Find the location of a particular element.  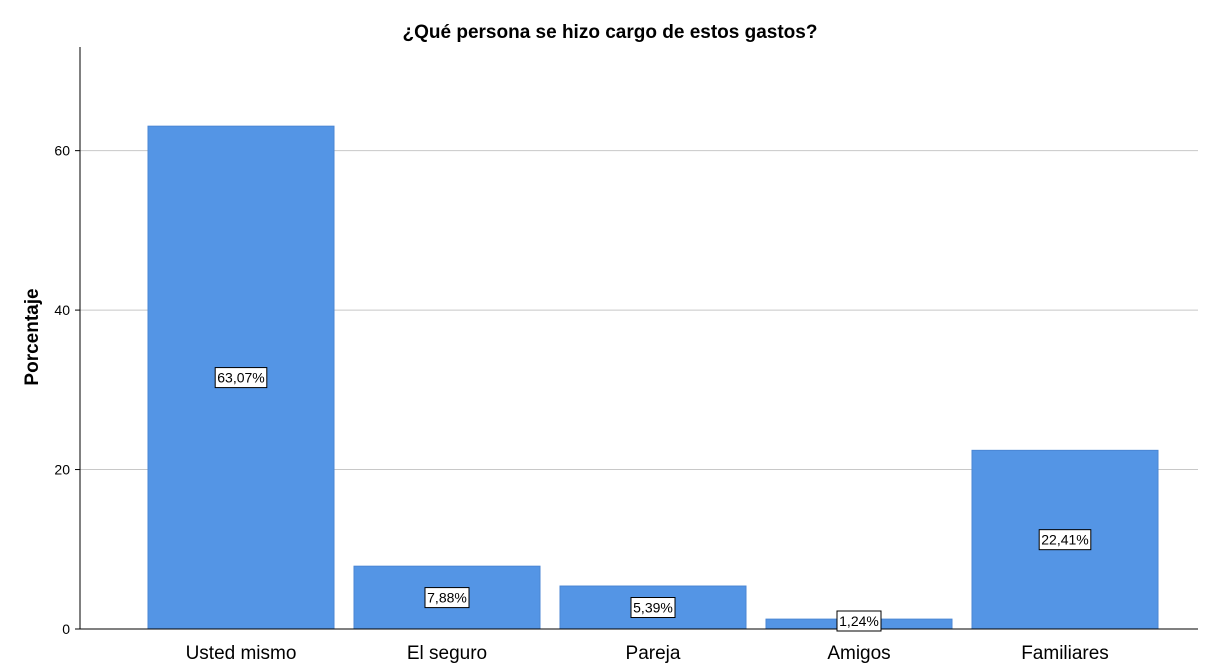

y-tick-label: 60 is located at coordinates (62, 151).